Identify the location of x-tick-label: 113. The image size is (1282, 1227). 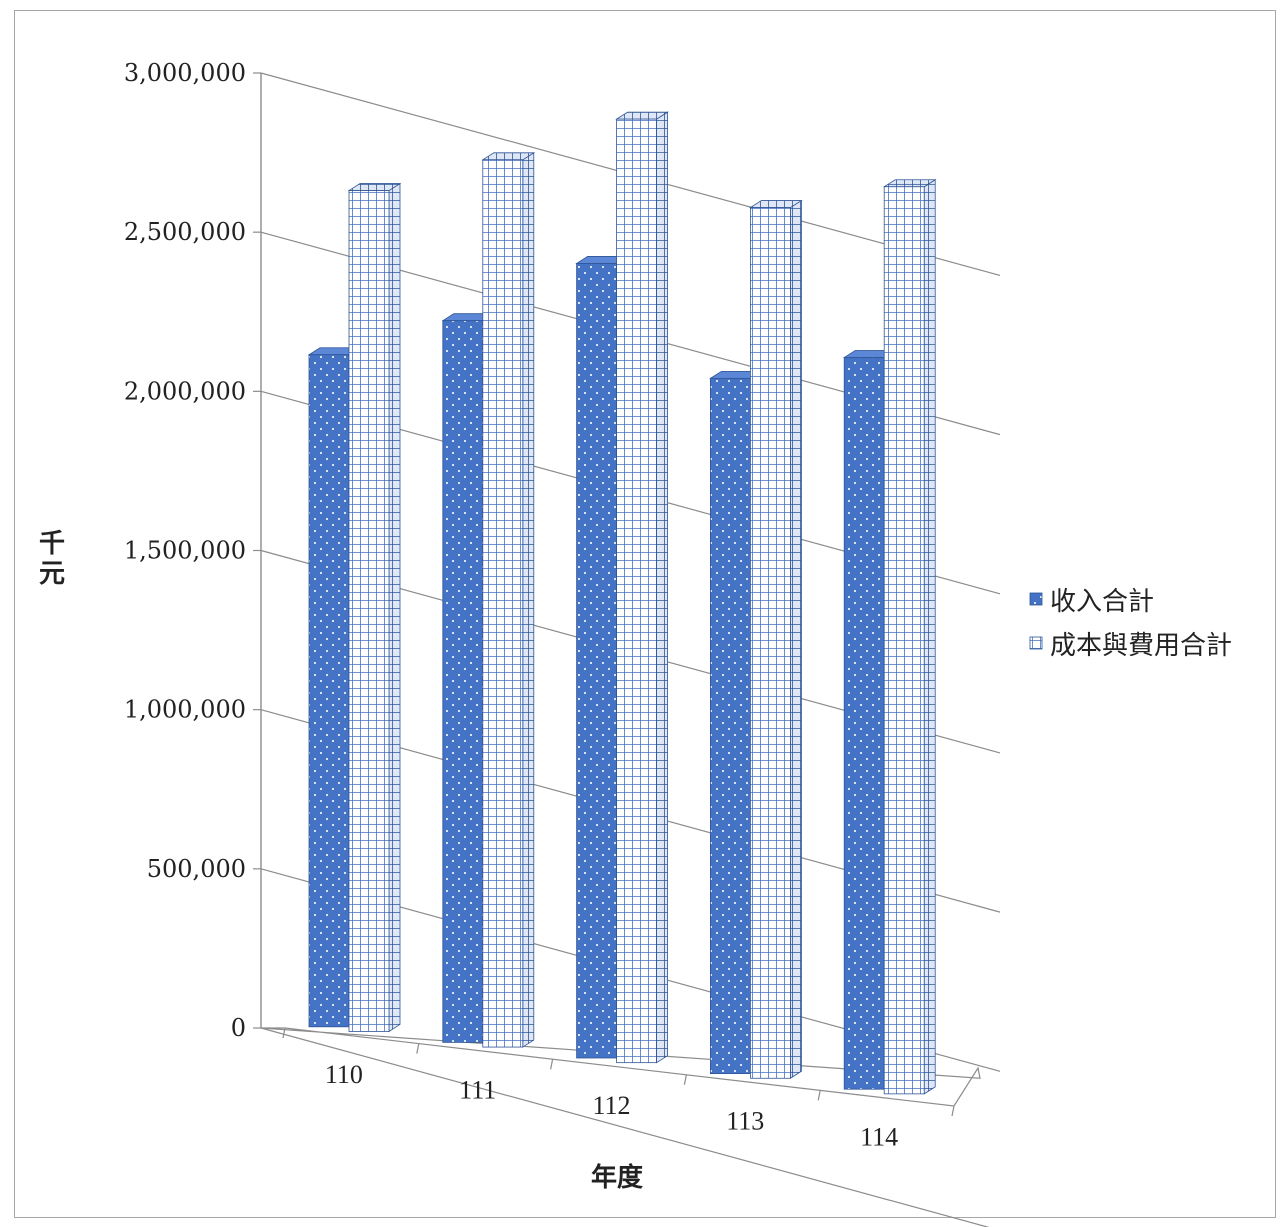
(745, 1121).